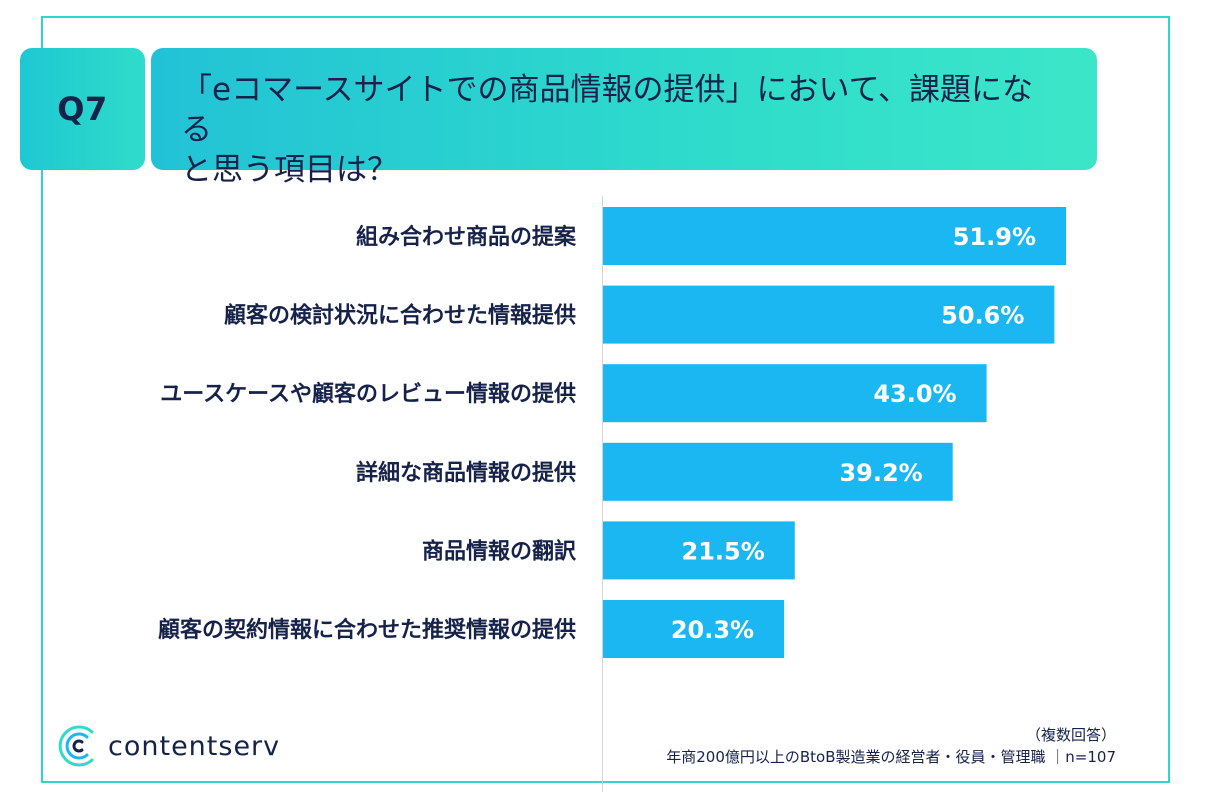 This screenshot has height=794, width=1214. What do you see at coordinates (712, 630) in the screenshot?
I see `value-label-6: 20.3%` at bounding box center [712, 630].